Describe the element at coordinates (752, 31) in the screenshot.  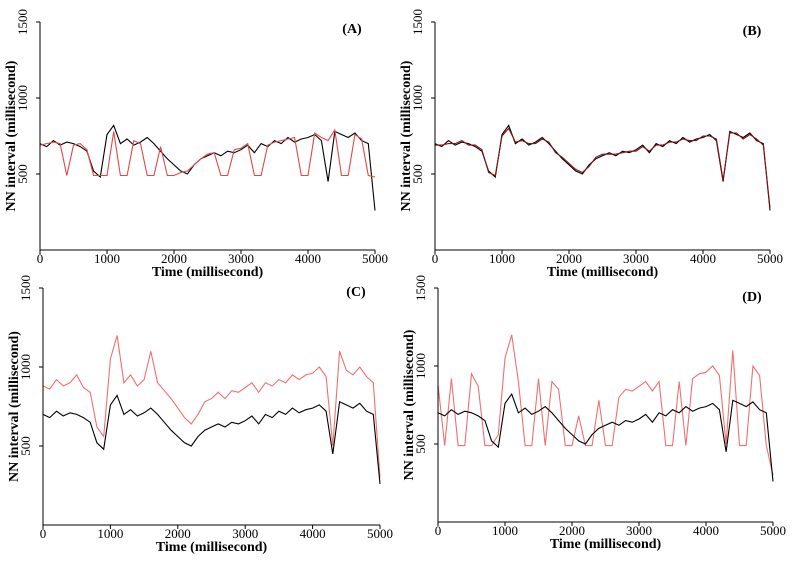
I see `chart-title: (B)` at that location.